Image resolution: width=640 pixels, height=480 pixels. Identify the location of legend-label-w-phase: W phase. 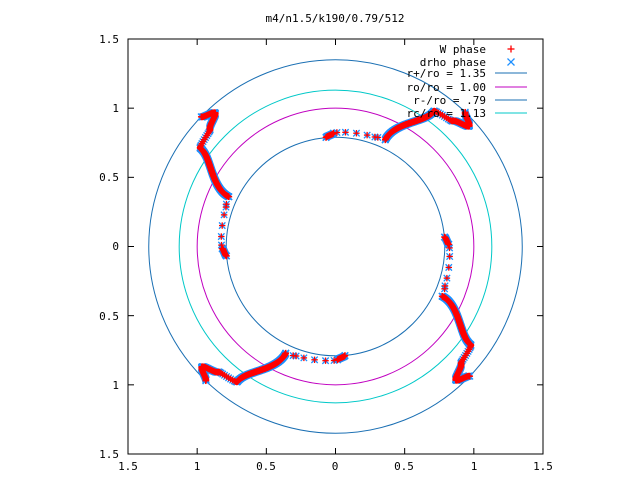
(463, 49).